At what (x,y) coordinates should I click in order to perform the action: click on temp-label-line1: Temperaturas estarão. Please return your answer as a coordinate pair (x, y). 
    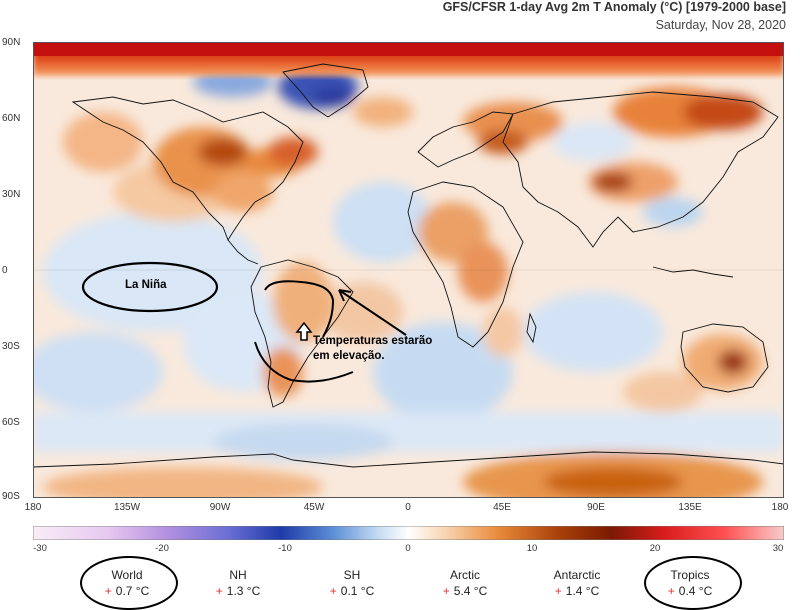
    Looking at the image, I should click on (372, 341).